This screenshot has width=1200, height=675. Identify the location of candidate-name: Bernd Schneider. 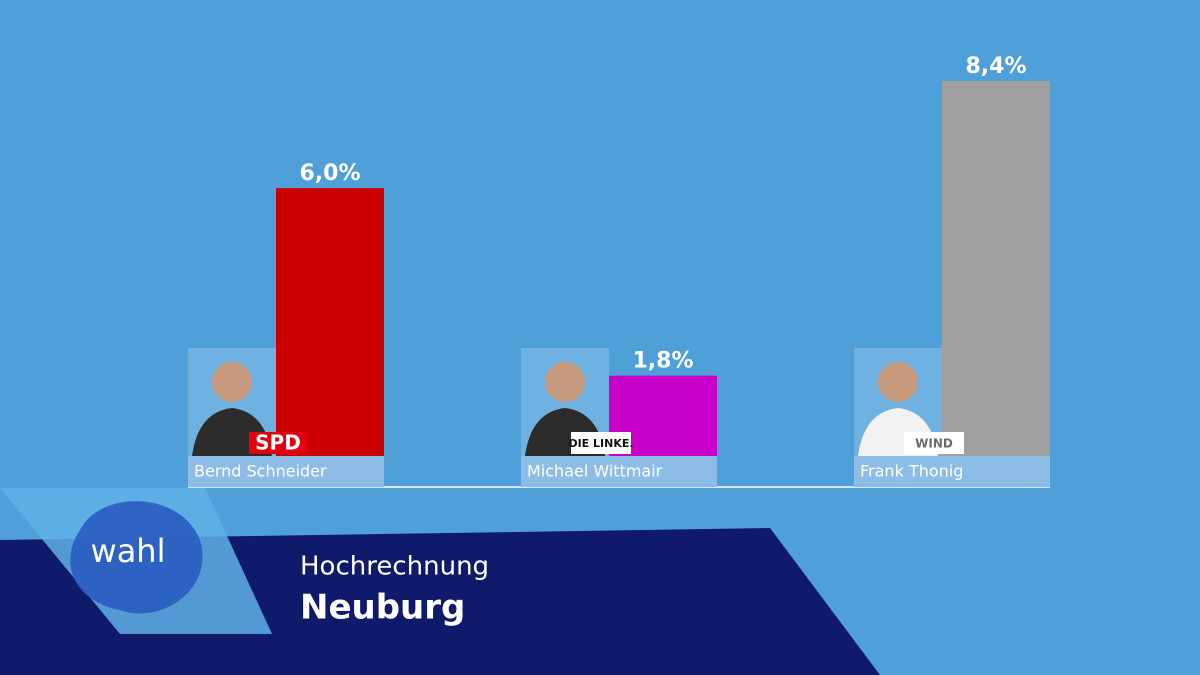
(260, 471).